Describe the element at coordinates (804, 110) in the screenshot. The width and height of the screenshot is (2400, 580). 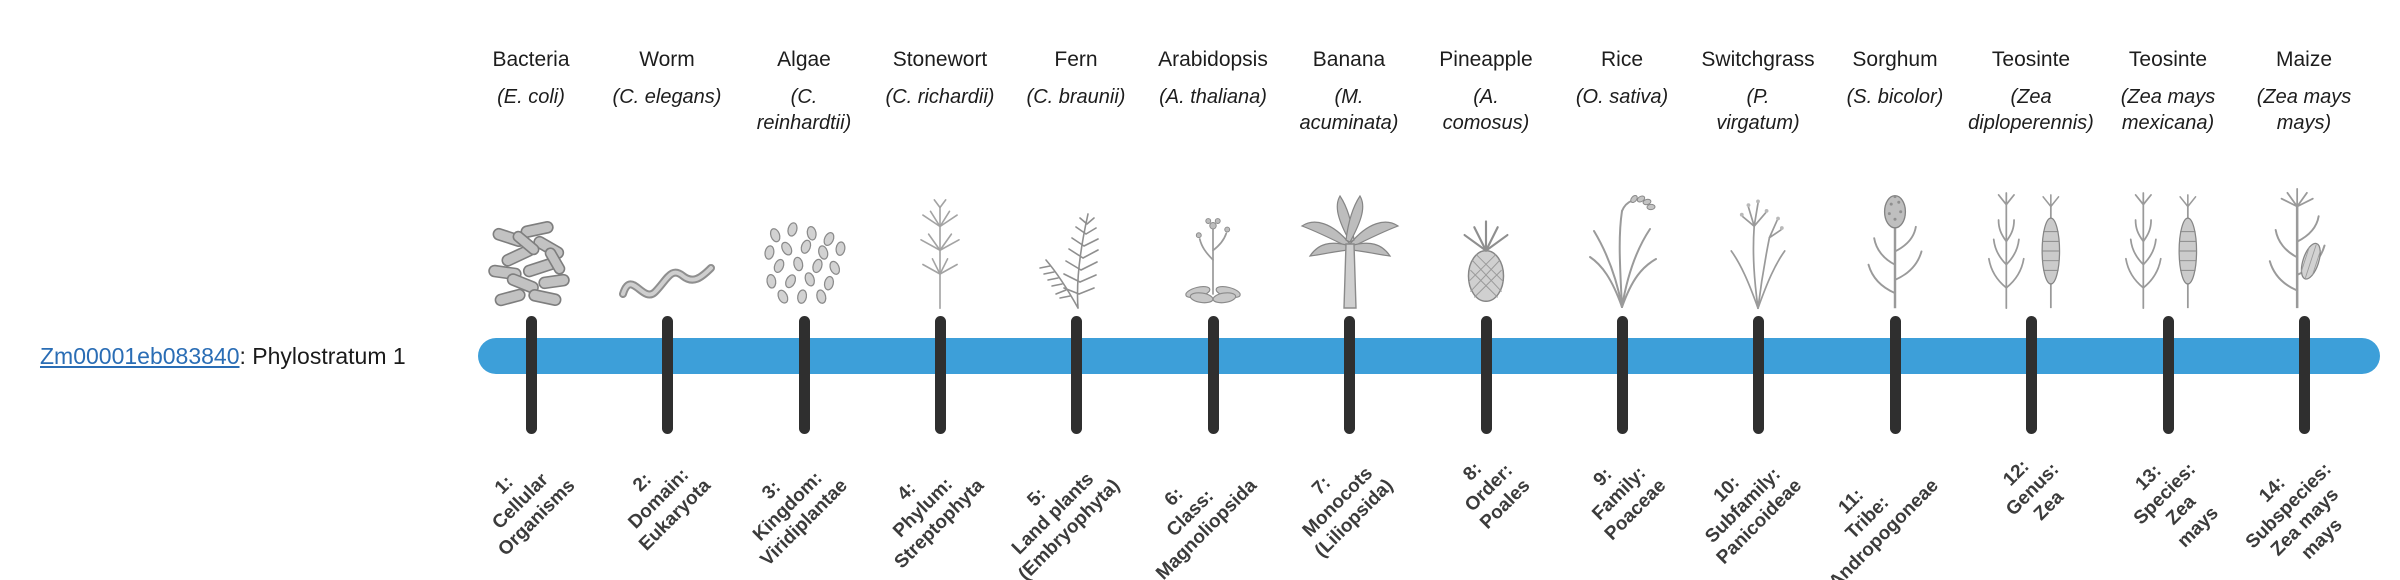
I see `organism-scientific-name: (C. reinhardtii)` at that location.